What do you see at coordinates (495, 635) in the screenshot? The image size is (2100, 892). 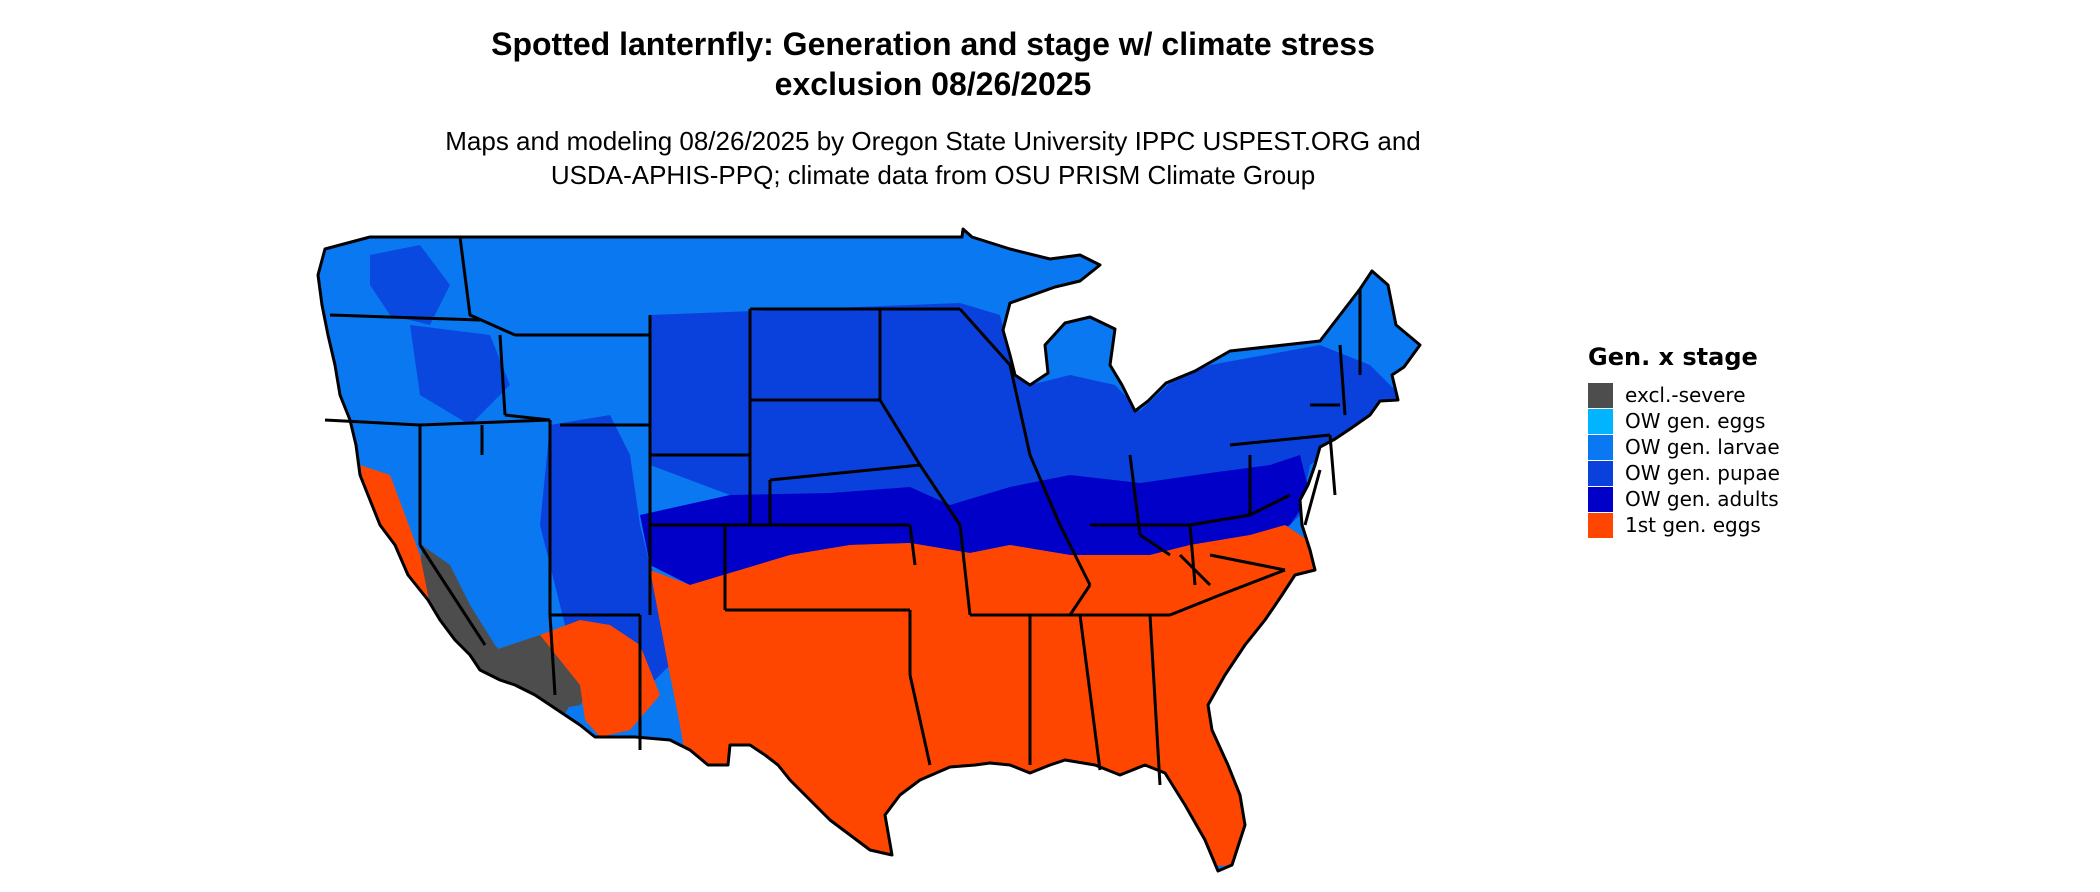 I see `region-excl-severe` at bounding box center [495, 635].